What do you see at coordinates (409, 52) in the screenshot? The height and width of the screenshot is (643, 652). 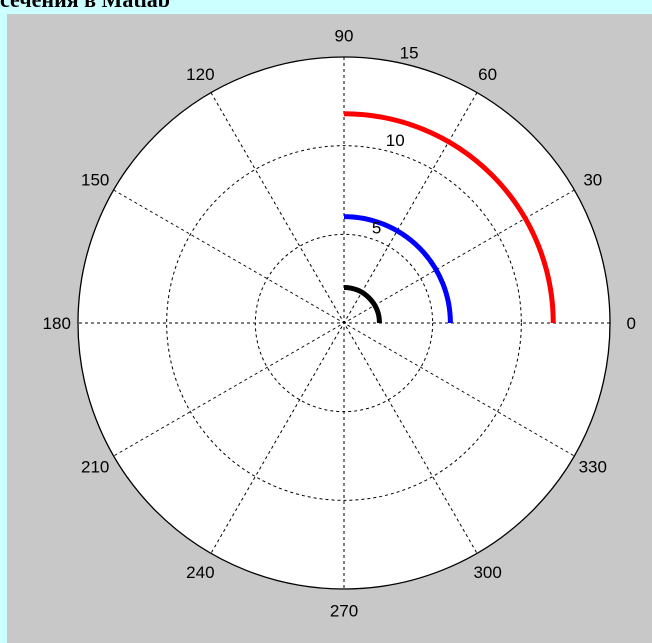 I see `radial-tick-label: 15` at bounding box center [409, 52].